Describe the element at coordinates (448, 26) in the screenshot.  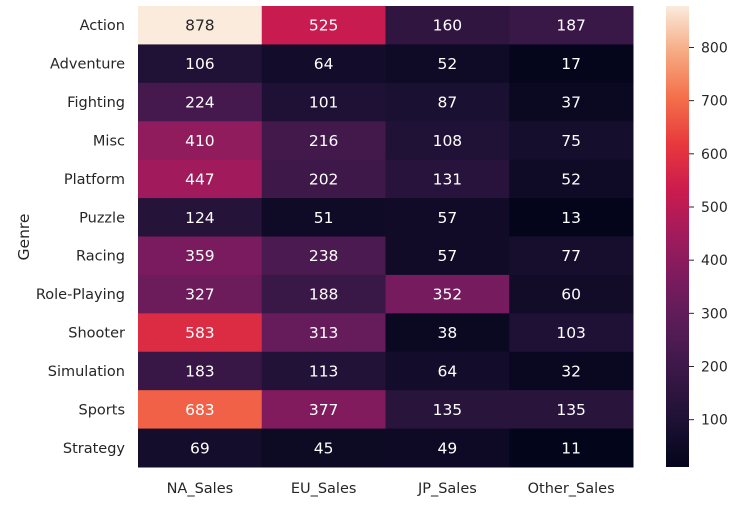
I see `cell-value-label: 160` at that location.